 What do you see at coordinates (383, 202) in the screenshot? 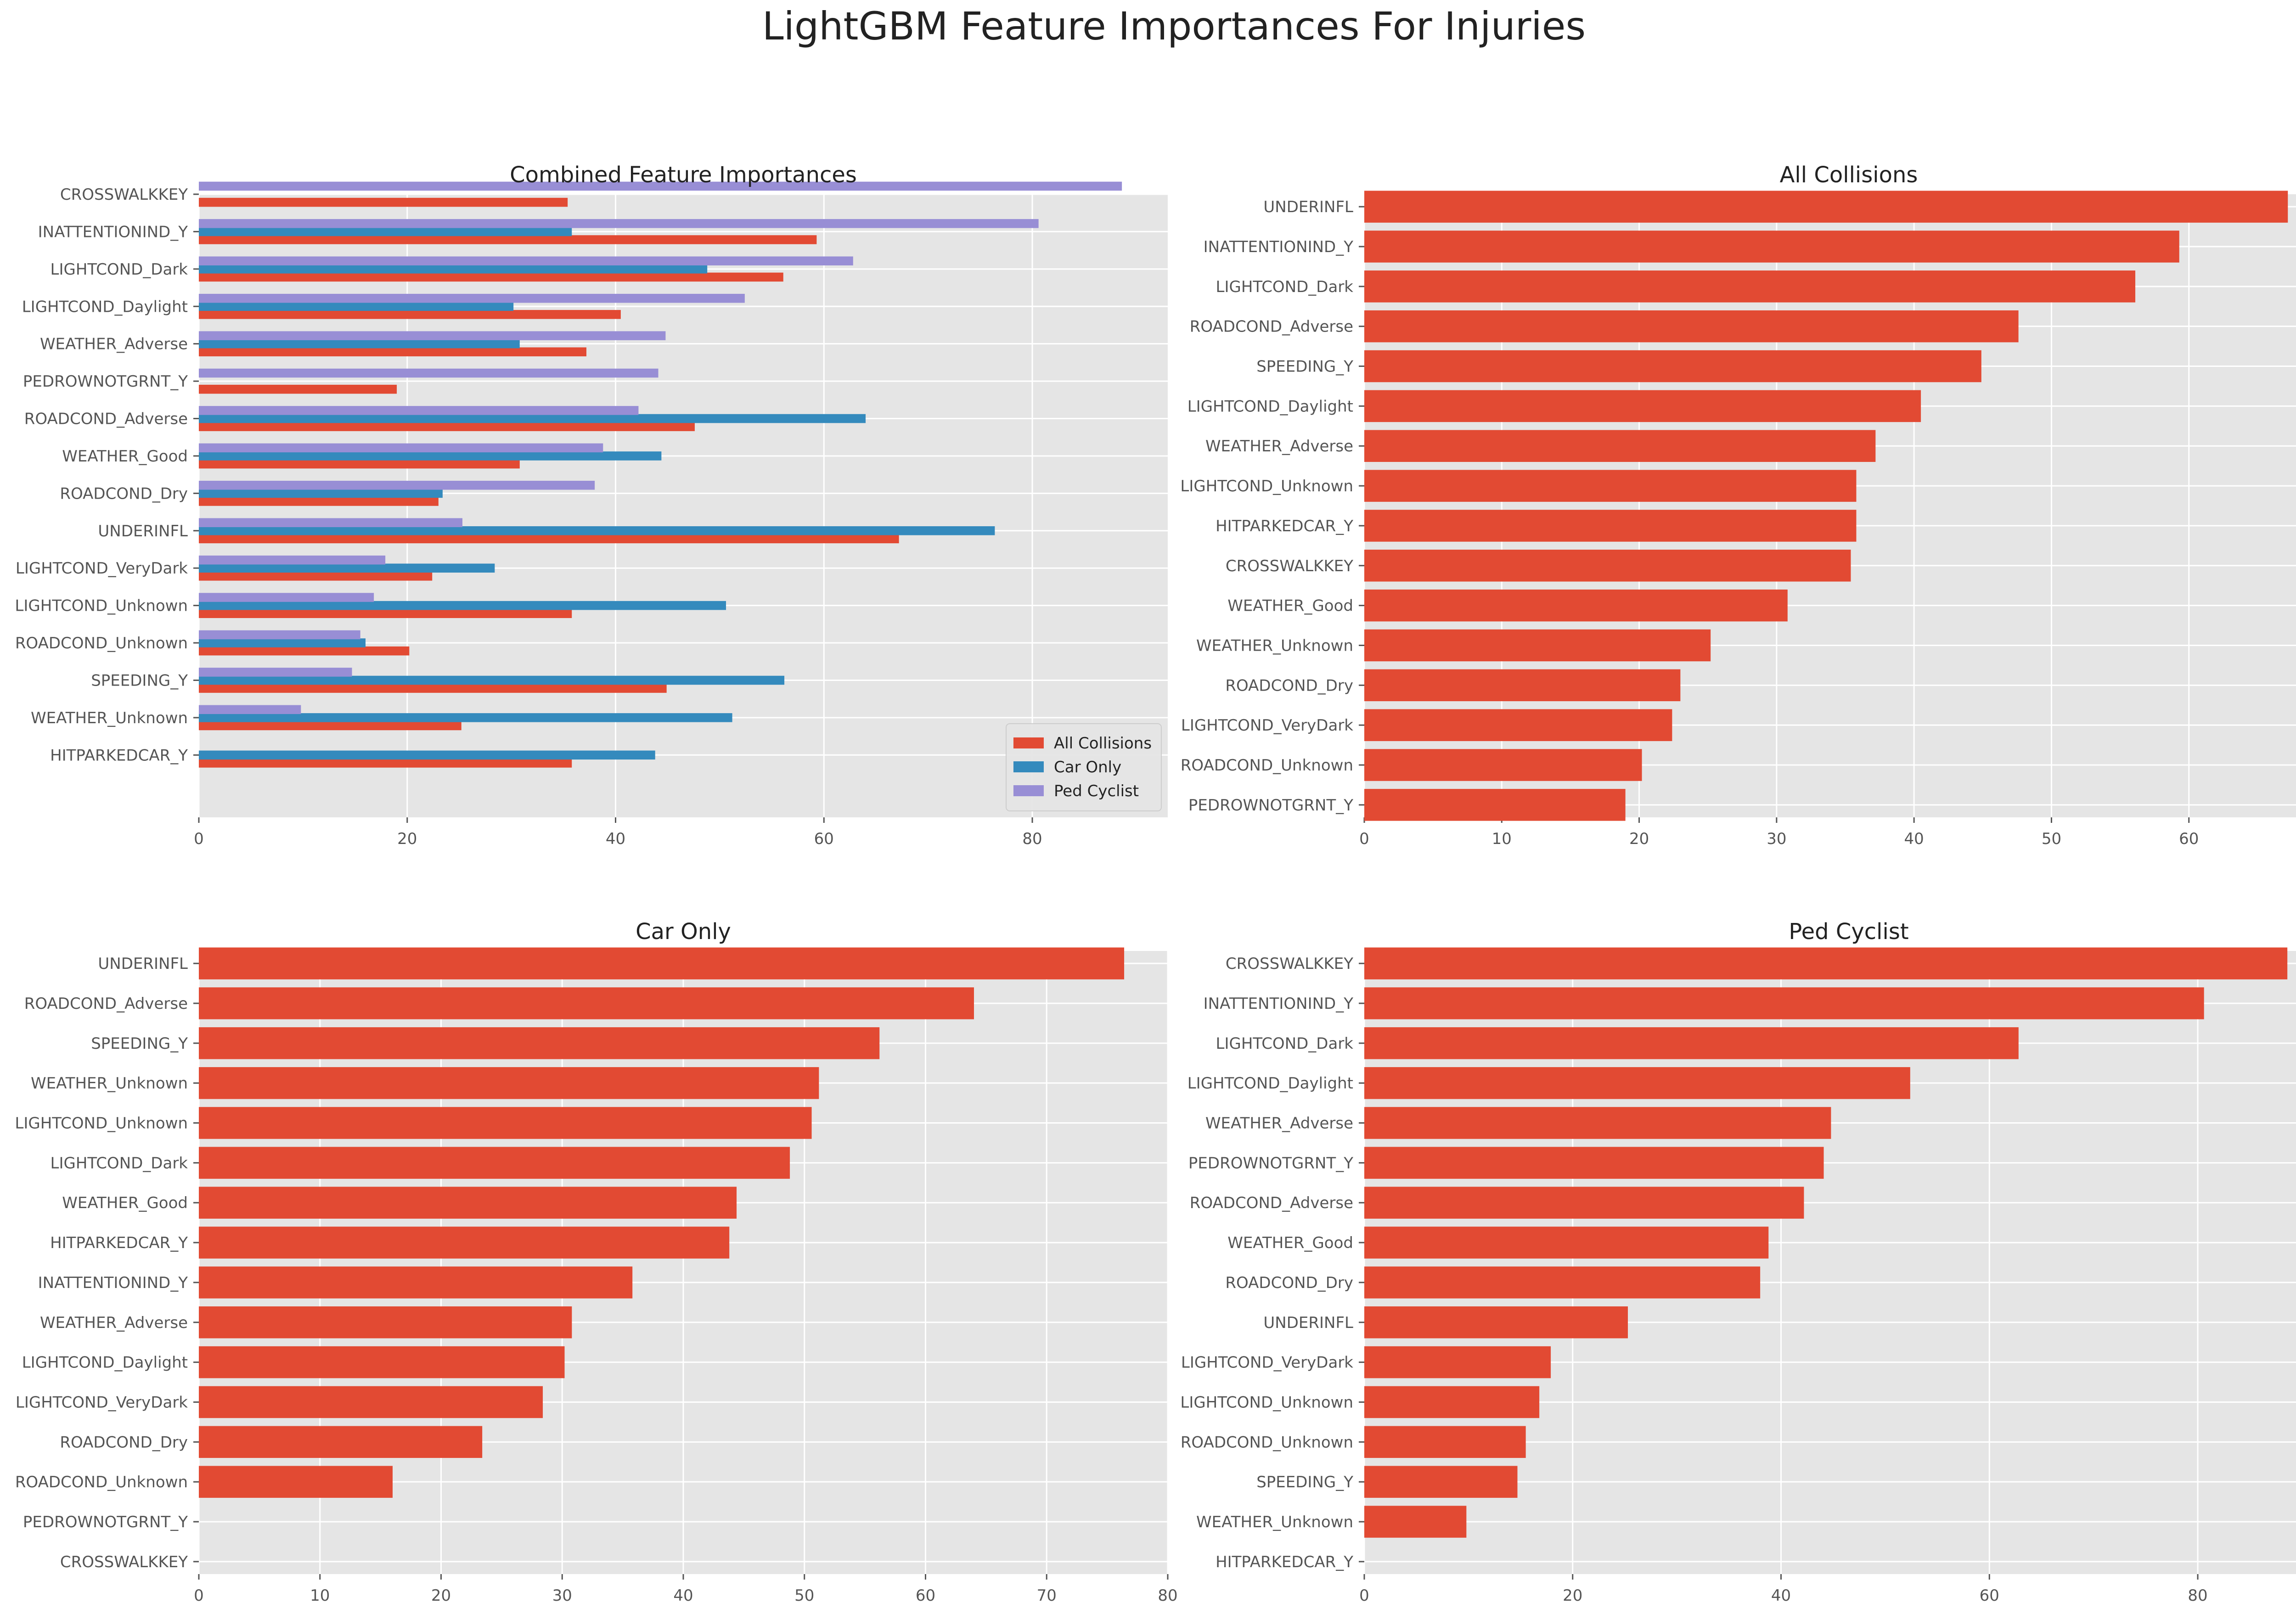
I see `bar-all-collisions-crosswalkkey` at bounding box center [383, 202].